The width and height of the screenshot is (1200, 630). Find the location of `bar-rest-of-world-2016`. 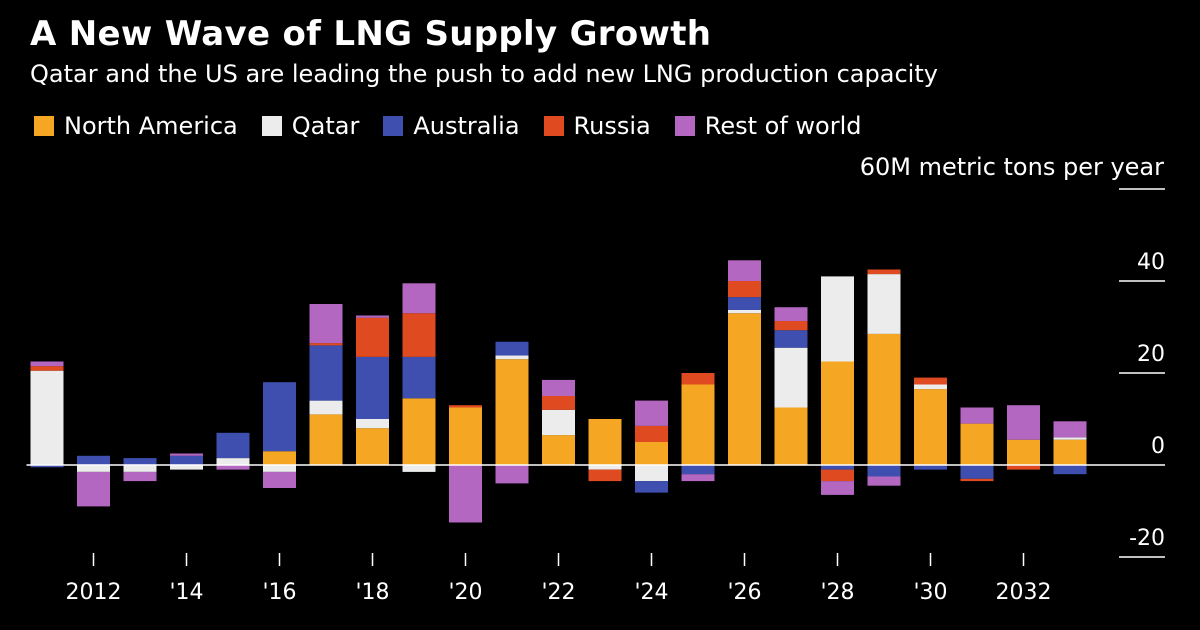

bar-rest-of-world-2016 is located at coordinates (279, 479).